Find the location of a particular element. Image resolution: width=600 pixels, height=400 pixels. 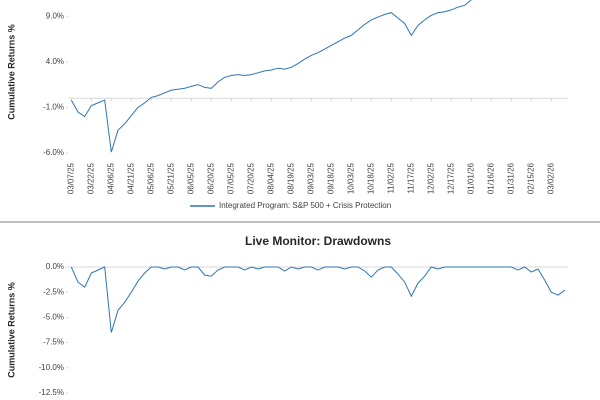

x-tick-label: 05/21/25 is located at coordinates (170, 178).